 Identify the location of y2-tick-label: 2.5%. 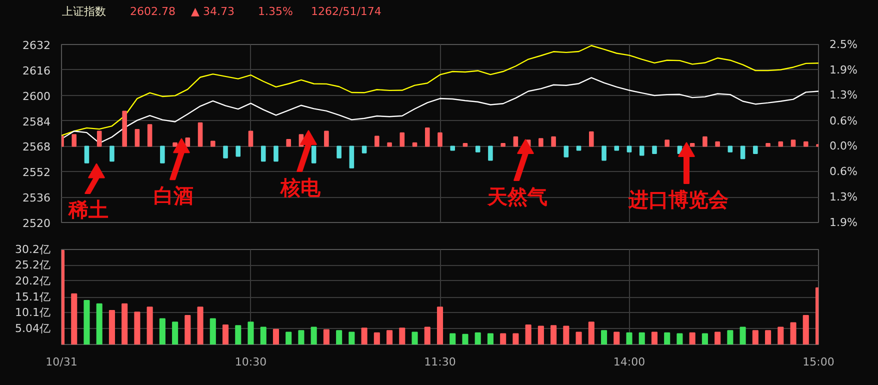
(844, 44).